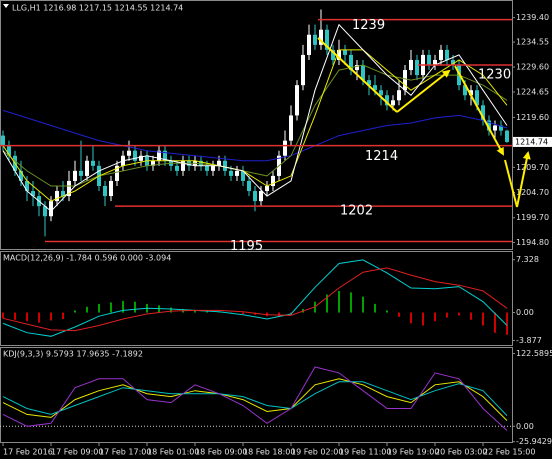 This screenshot has height=459, width=552. I want to click on level-label: 1195, so click(246, 246).